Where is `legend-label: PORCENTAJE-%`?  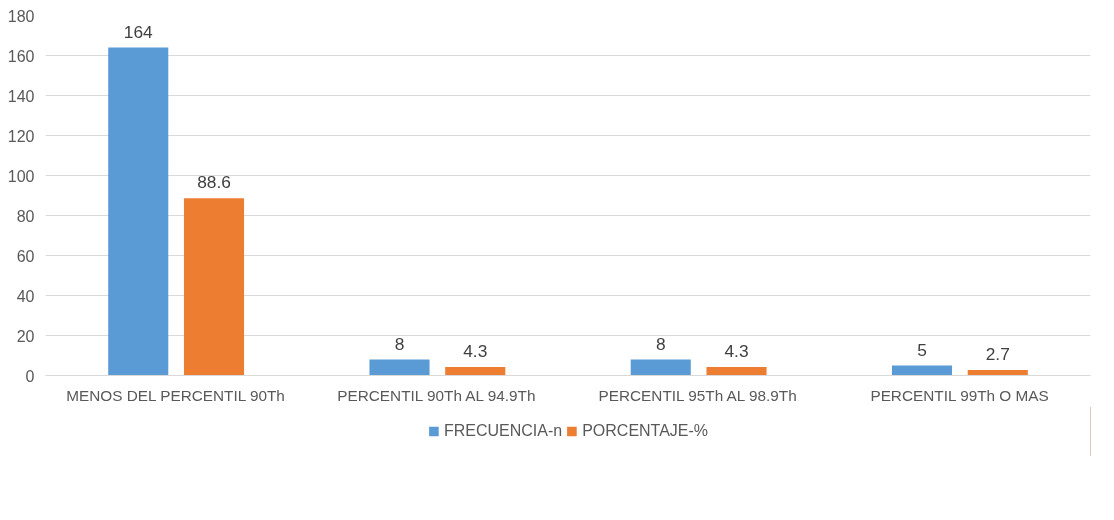 legend-label: PORCENTAJE-% is located at coordinates (645, 431).